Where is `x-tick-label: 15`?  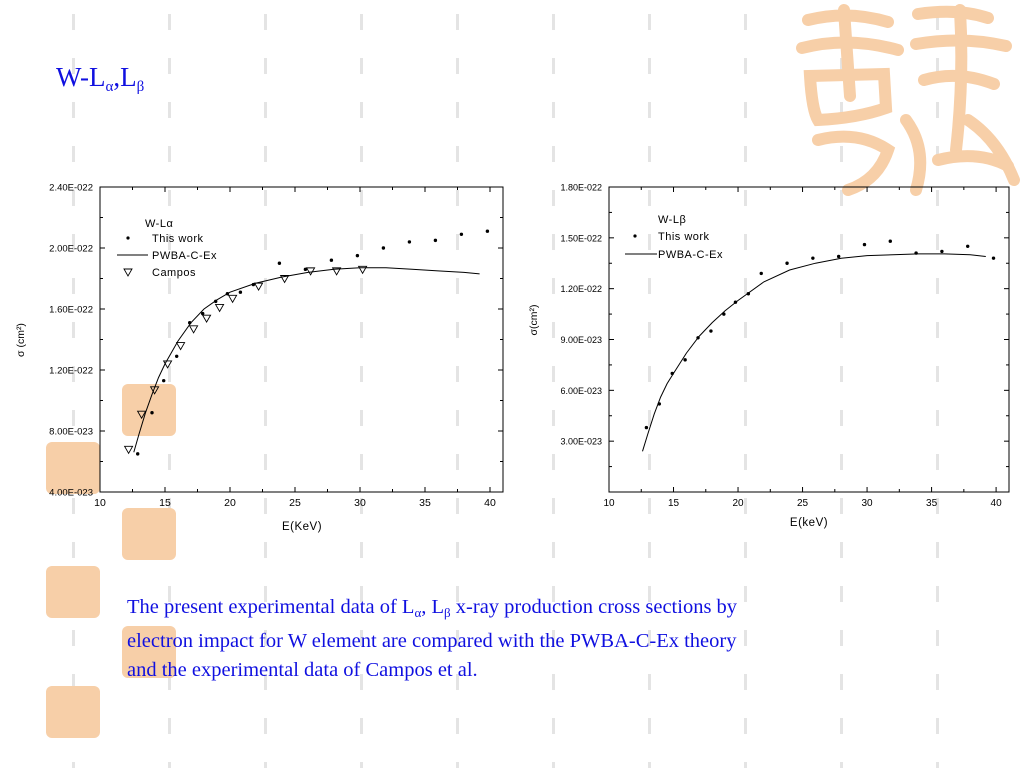 x-tick-label: 15 is located at coordinates (165, 503).